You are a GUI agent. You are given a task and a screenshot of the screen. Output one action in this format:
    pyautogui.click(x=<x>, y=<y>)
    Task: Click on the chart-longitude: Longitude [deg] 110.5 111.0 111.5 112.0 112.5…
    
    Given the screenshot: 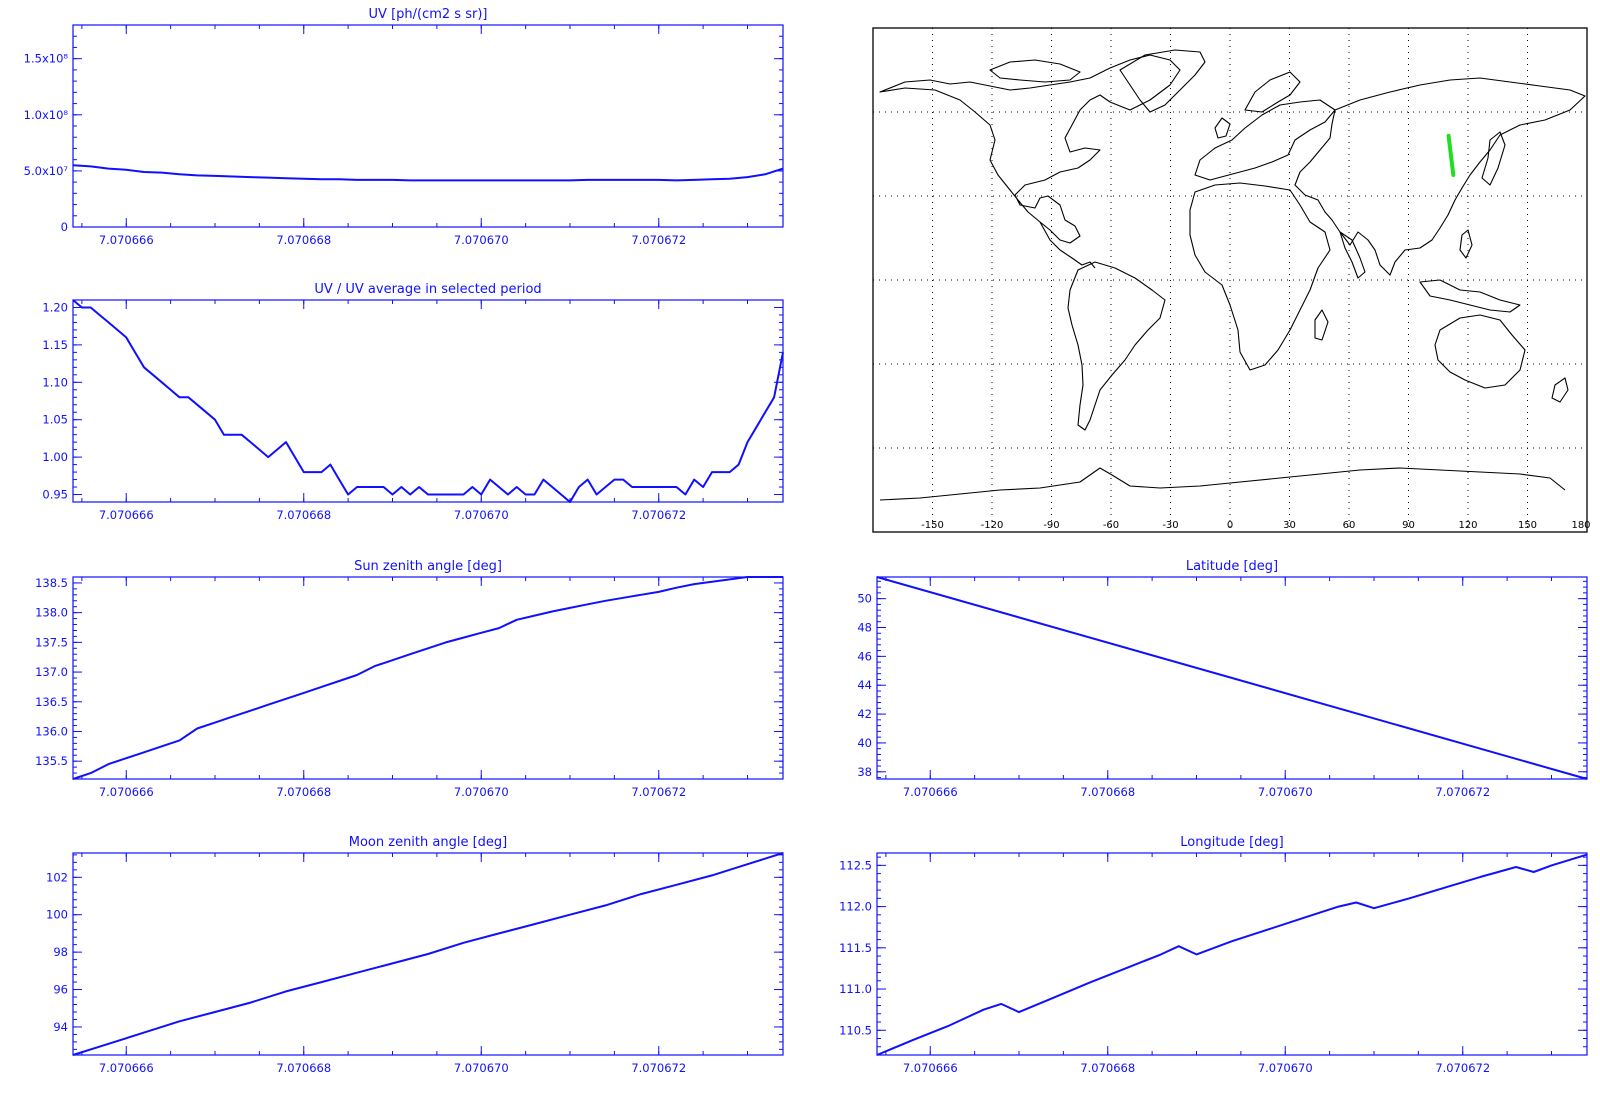 What is the action you would take?
    pyautogui.click(x=1213, y=955)
    